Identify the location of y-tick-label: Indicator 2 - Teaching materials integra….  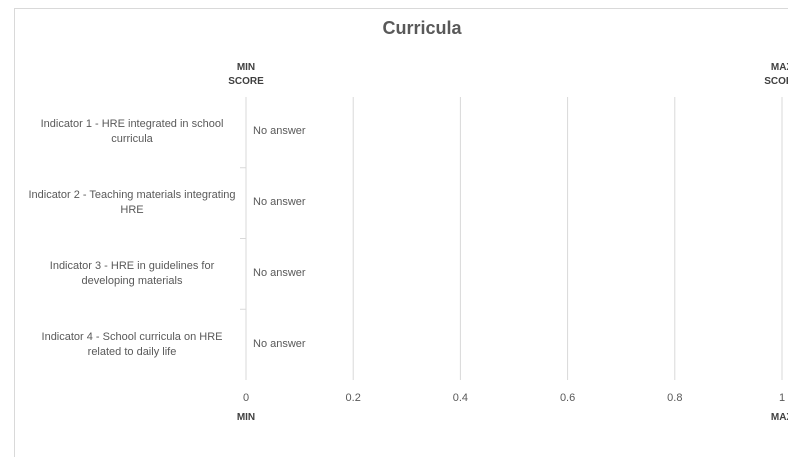
(132, 203).